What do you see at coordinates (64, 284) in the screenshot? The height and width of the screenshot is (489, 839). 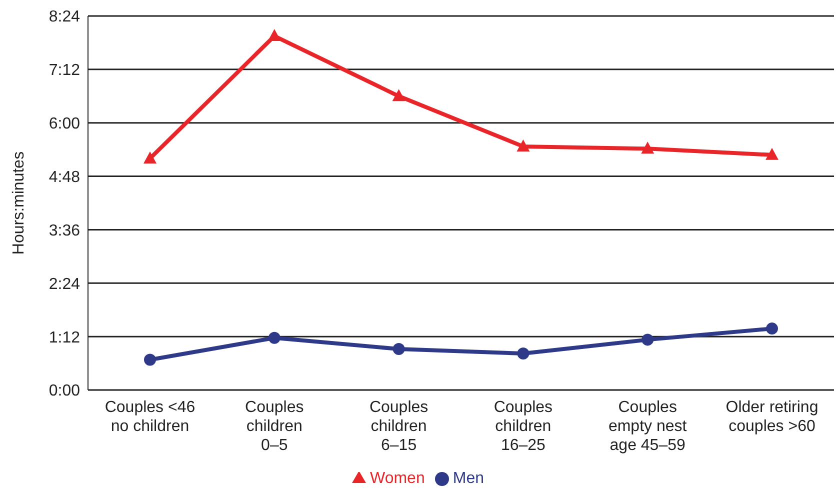 I see `y-tick-label: 2:24` at bounding box center [64, 284].